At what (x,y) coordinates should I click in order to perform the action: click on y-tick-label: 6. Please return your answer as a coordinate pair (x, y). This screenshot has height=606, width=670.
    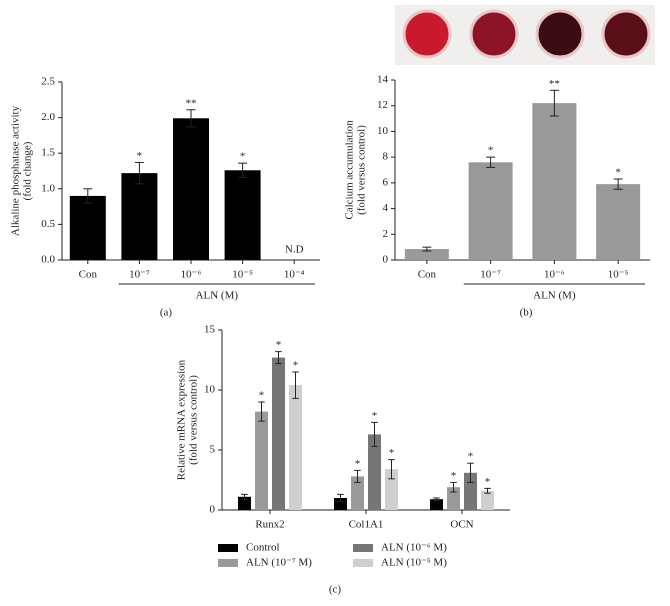
    Looking at the image, I should click on (386, 182).